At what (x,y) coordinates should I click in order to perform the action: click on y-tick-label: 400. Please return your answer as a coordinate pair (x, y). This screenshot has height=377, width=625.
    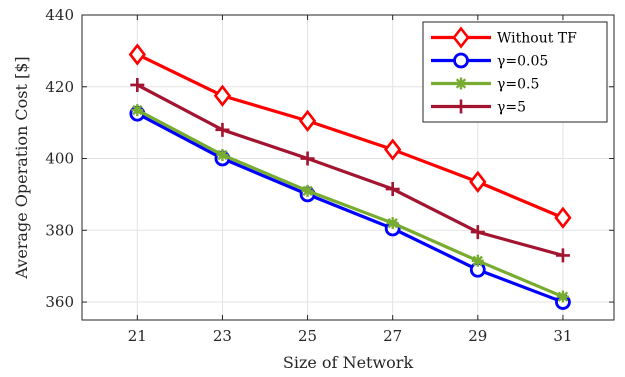
    Looking at the image, I should click on (59, 159).